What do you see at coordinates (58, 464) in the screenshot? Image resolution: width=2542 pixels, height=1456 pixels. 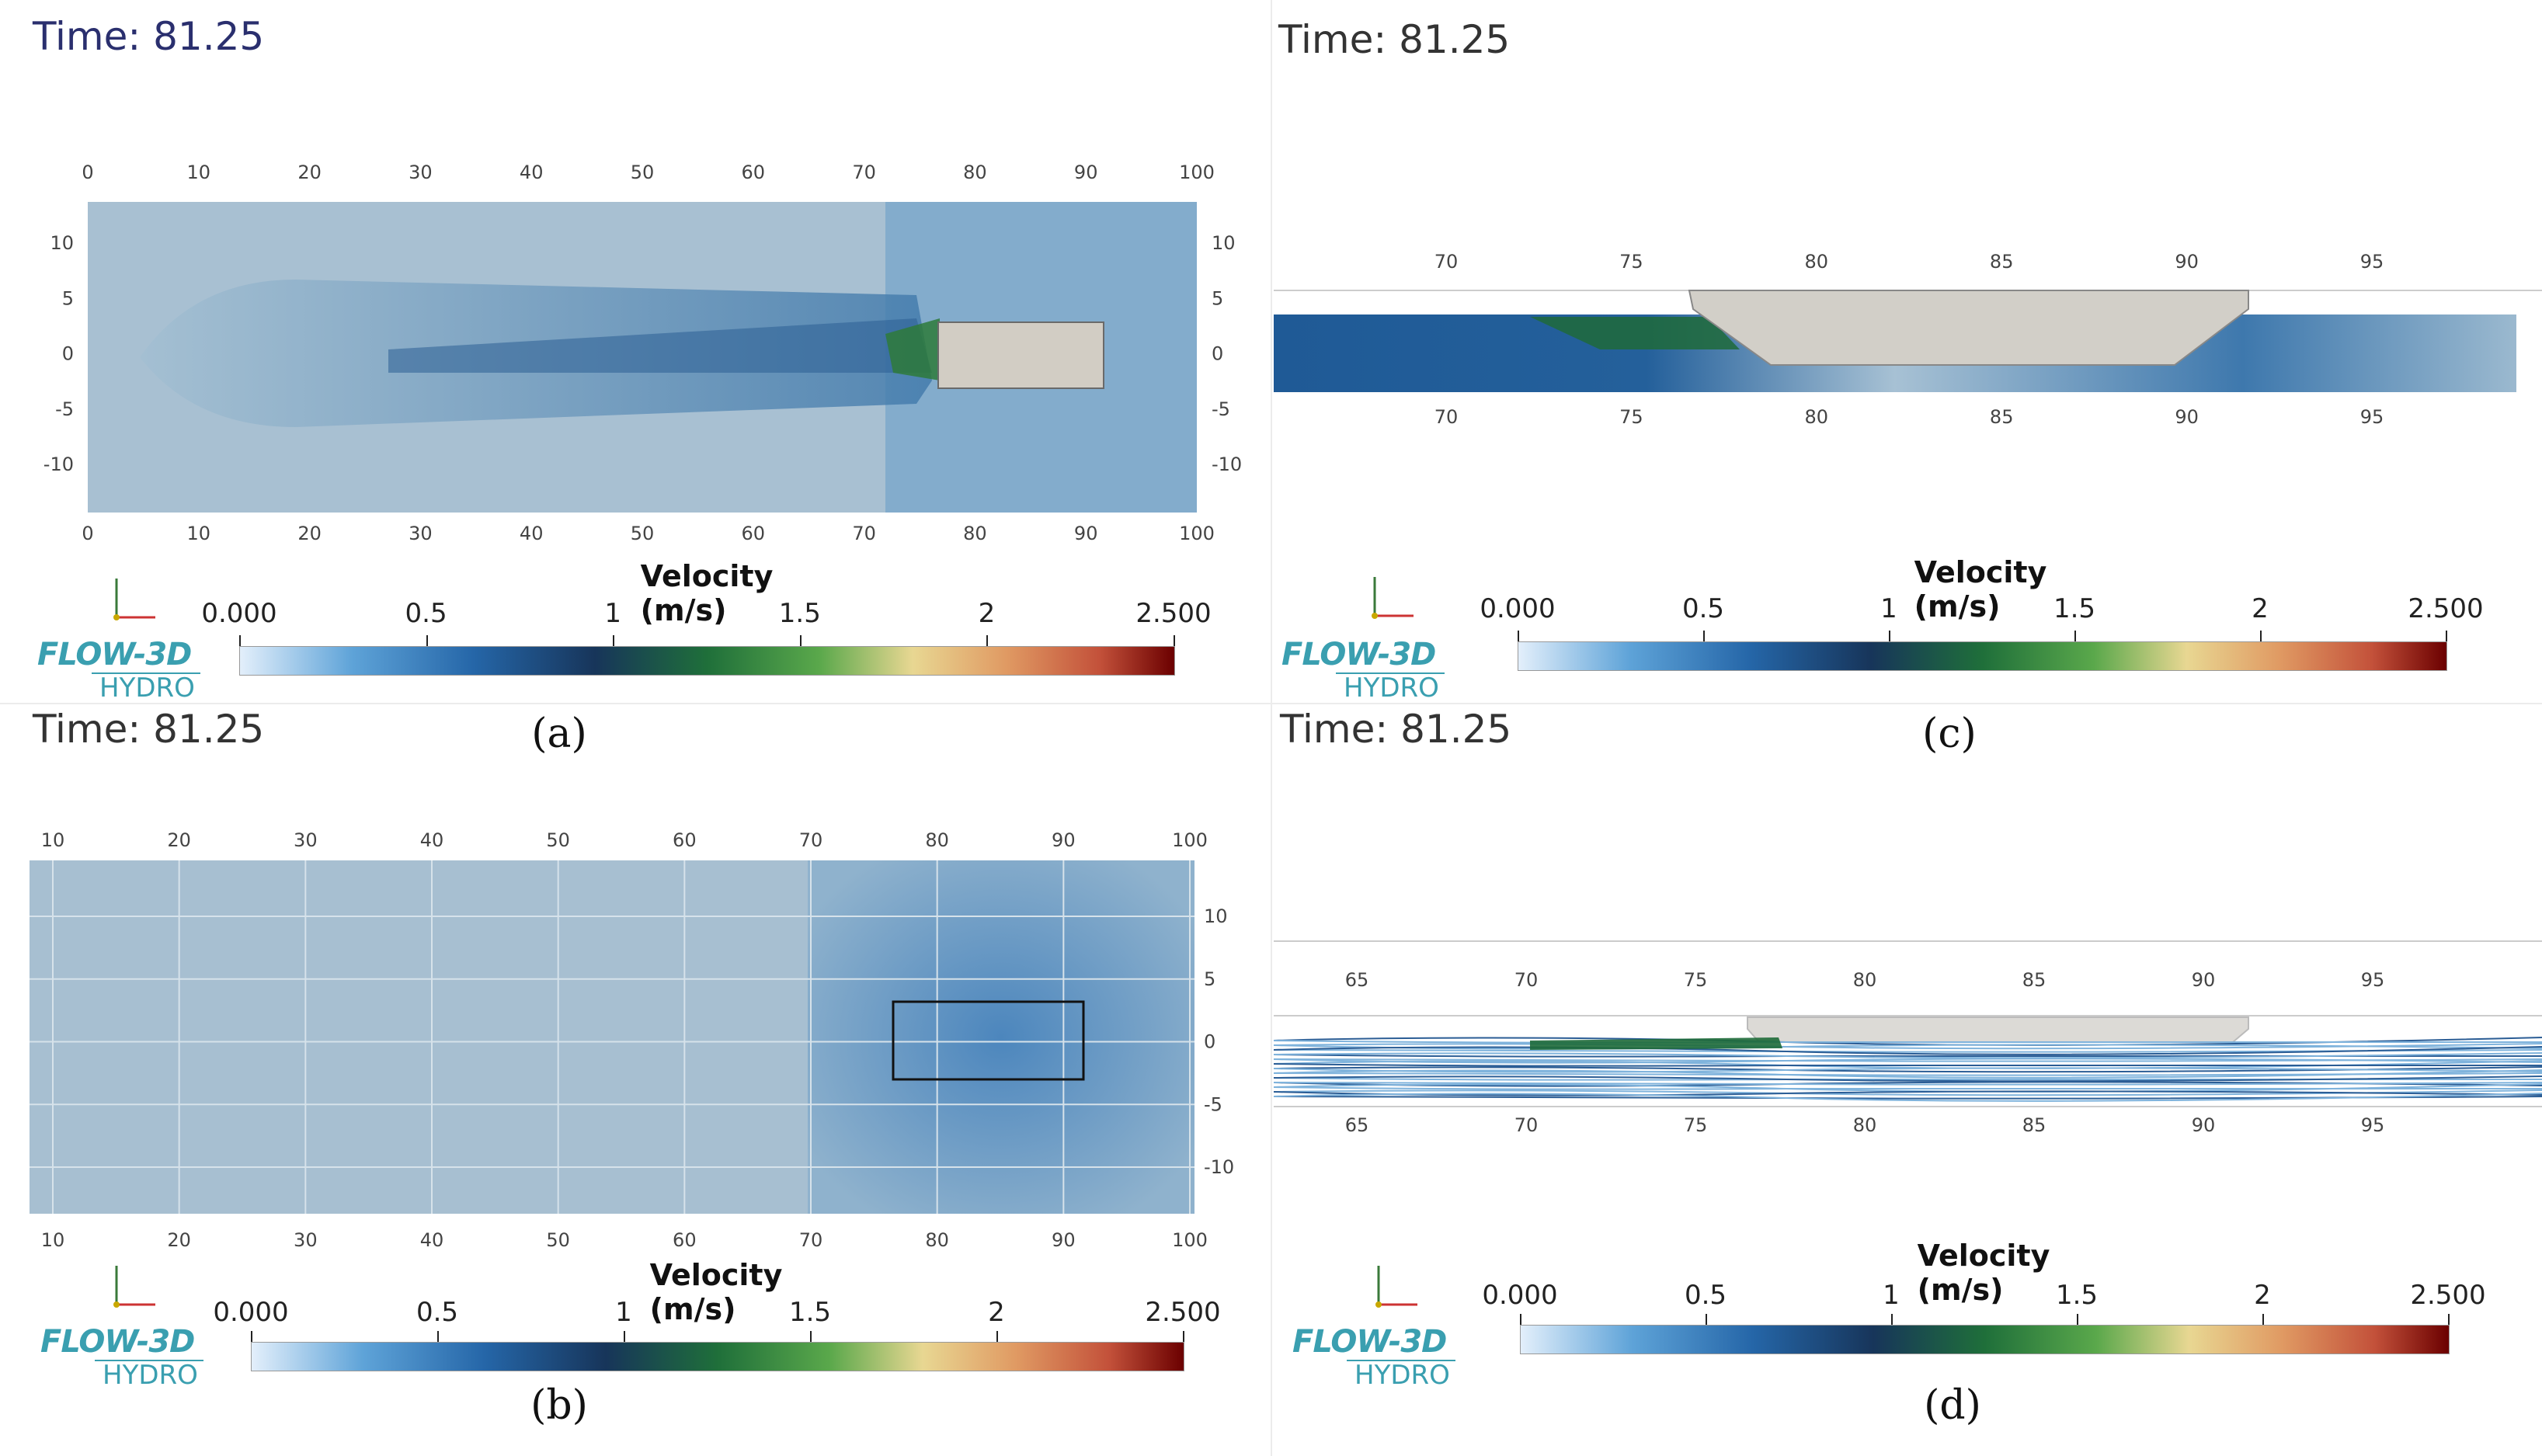 I see `y-tick-label: -10` at bounding box center [58, 464].